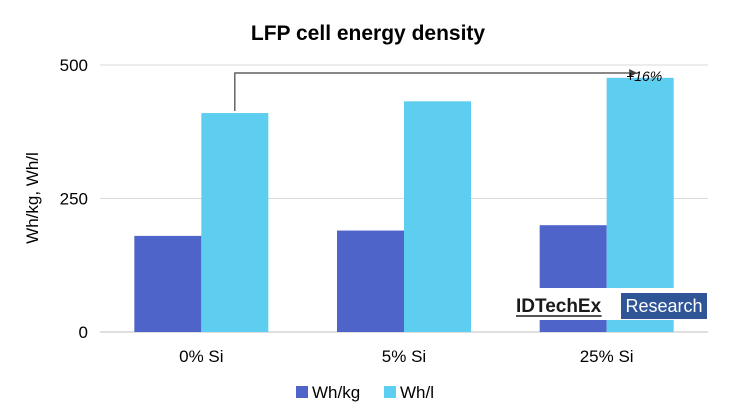 The image size is (738, 419). What do you see at coordinates (336, 392) in the screenshot?
I see `legend-label: Wh/kg` at bounding box center [336, 392].